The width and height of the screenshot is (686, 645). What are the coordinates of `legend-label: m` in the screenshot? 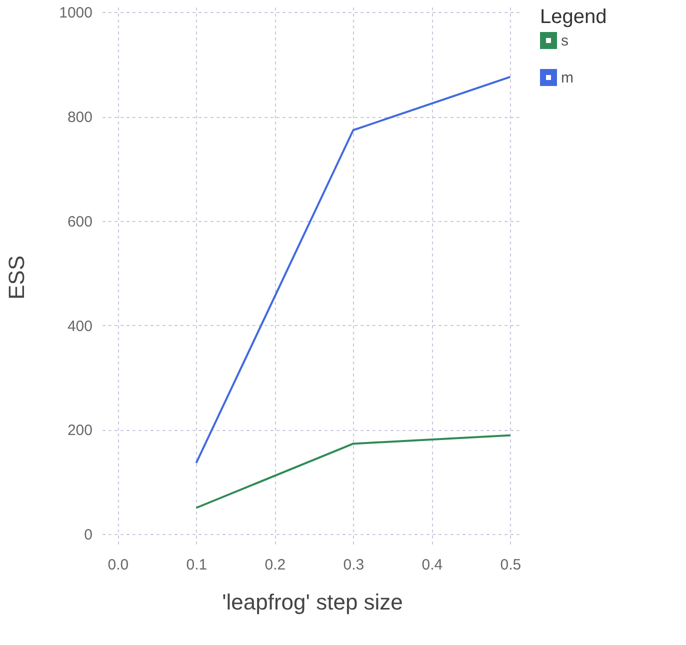 It's located at (567, 78).